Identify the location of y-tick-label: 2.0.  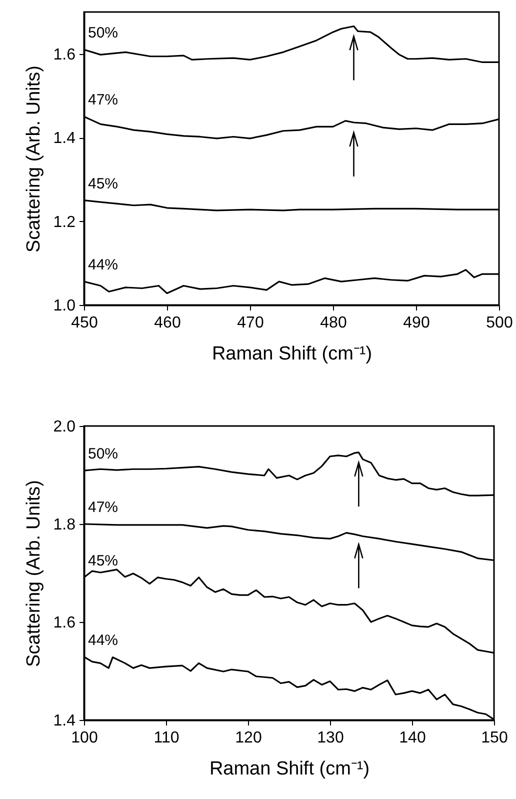
(64, 427).